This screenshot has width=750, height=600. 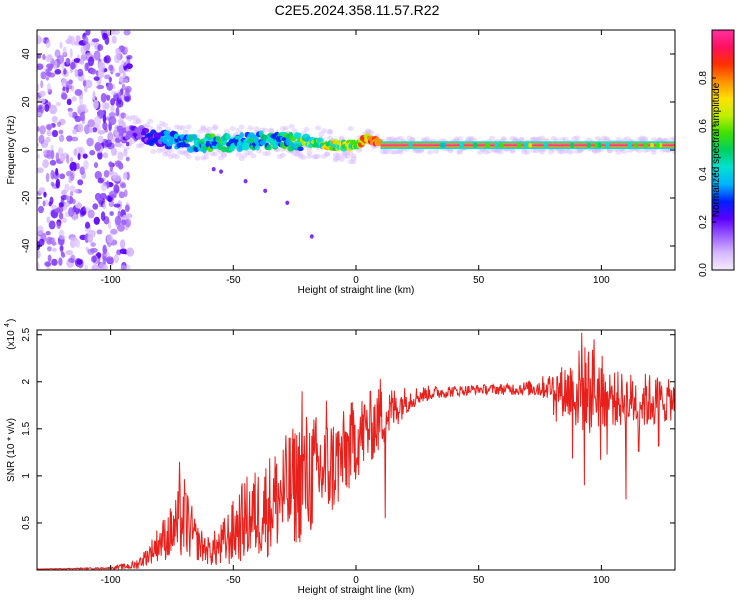 What do you see at coordinates (707, 174) in the screenshot?
I see `colorbar-ticks: 0.0 0.2 0.4 0.6 0.8` at bounding box center [707, 174].